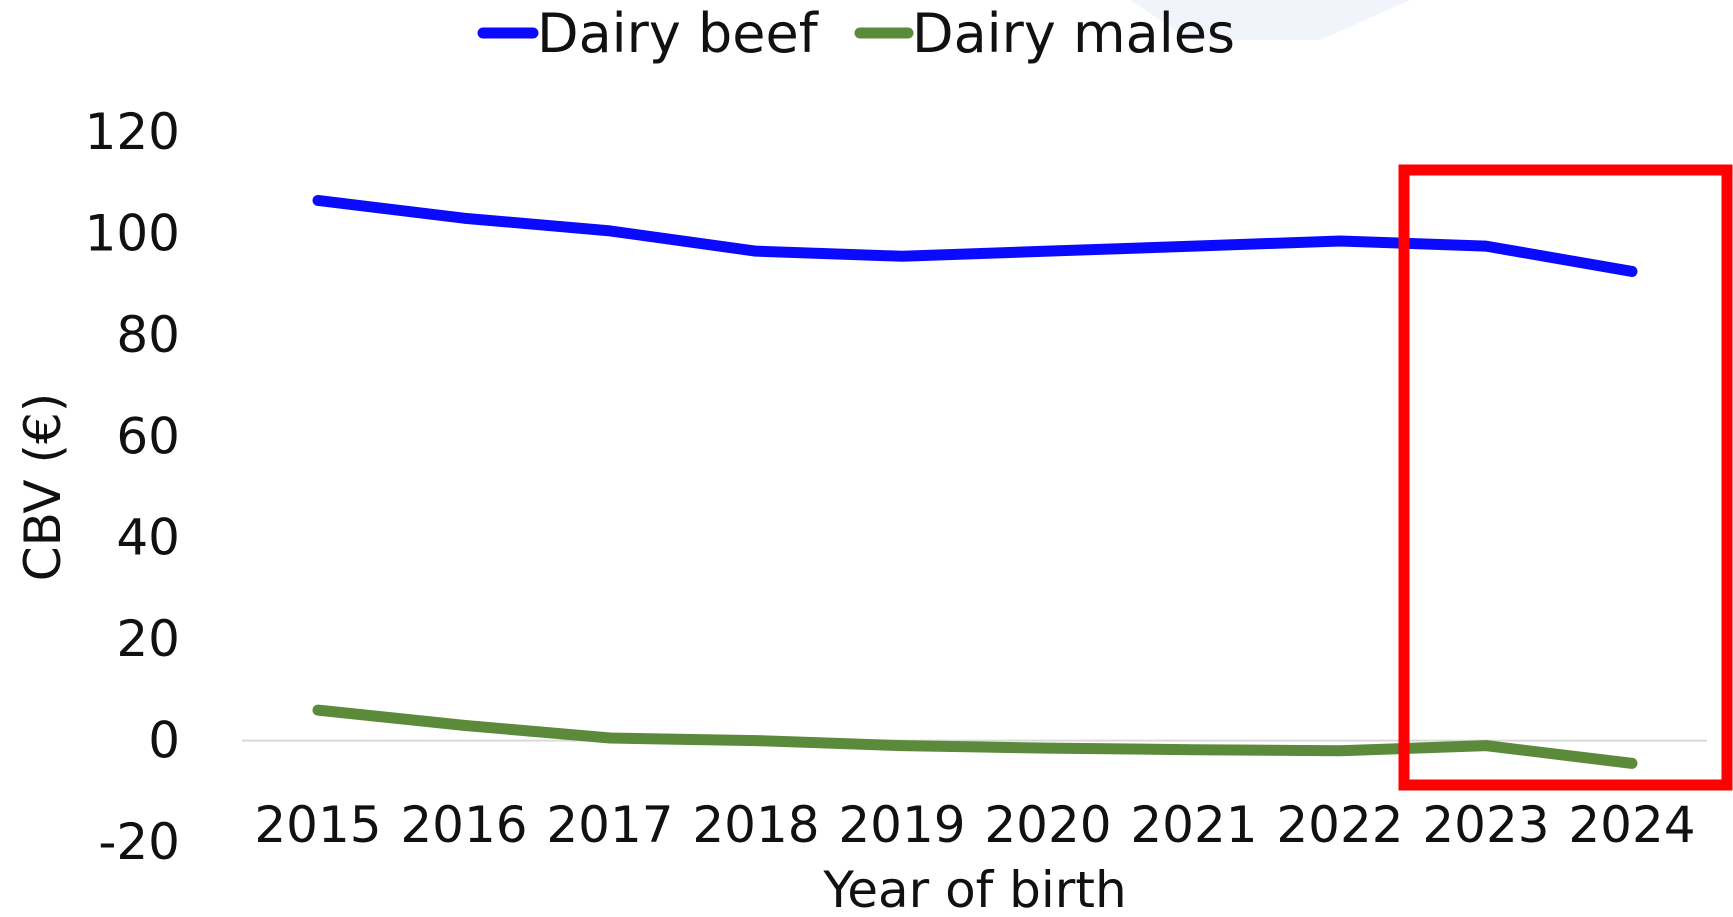  Describe the element at coordinates (1047, 825) in the screenshot. I see `x-tick-label: 2020` at that location.